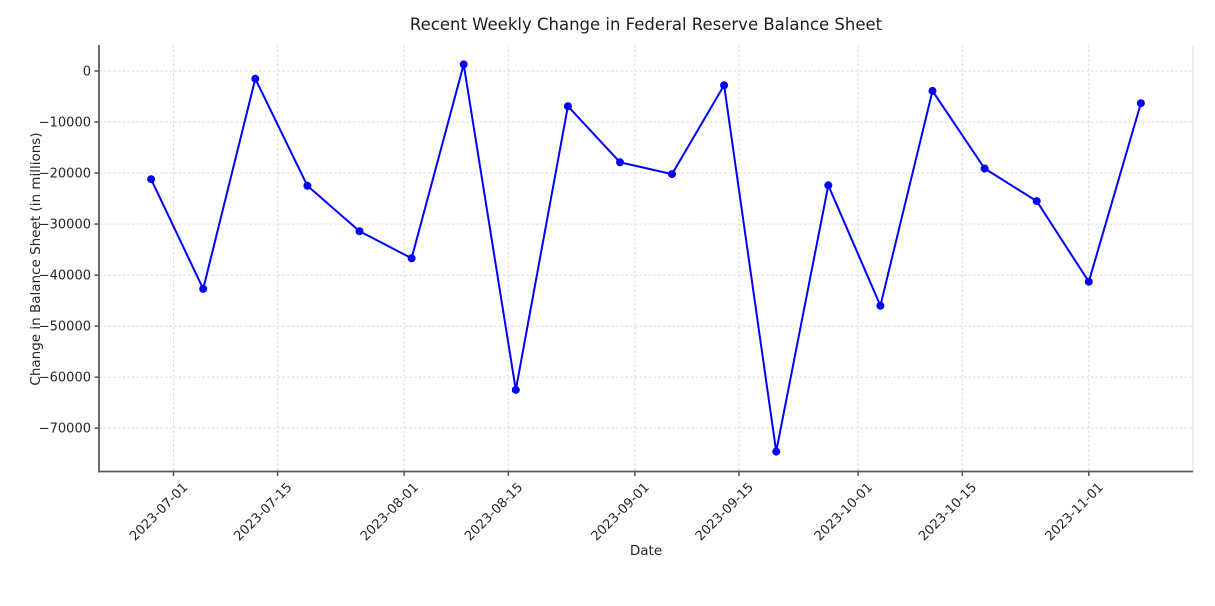 The height and width of the screenshot is (606, 1215). What do you see at coordinates (1075, 512) in the screenshot?
I see `x-tick-label: 2023-11-01` at bounding box center [1075, 512].